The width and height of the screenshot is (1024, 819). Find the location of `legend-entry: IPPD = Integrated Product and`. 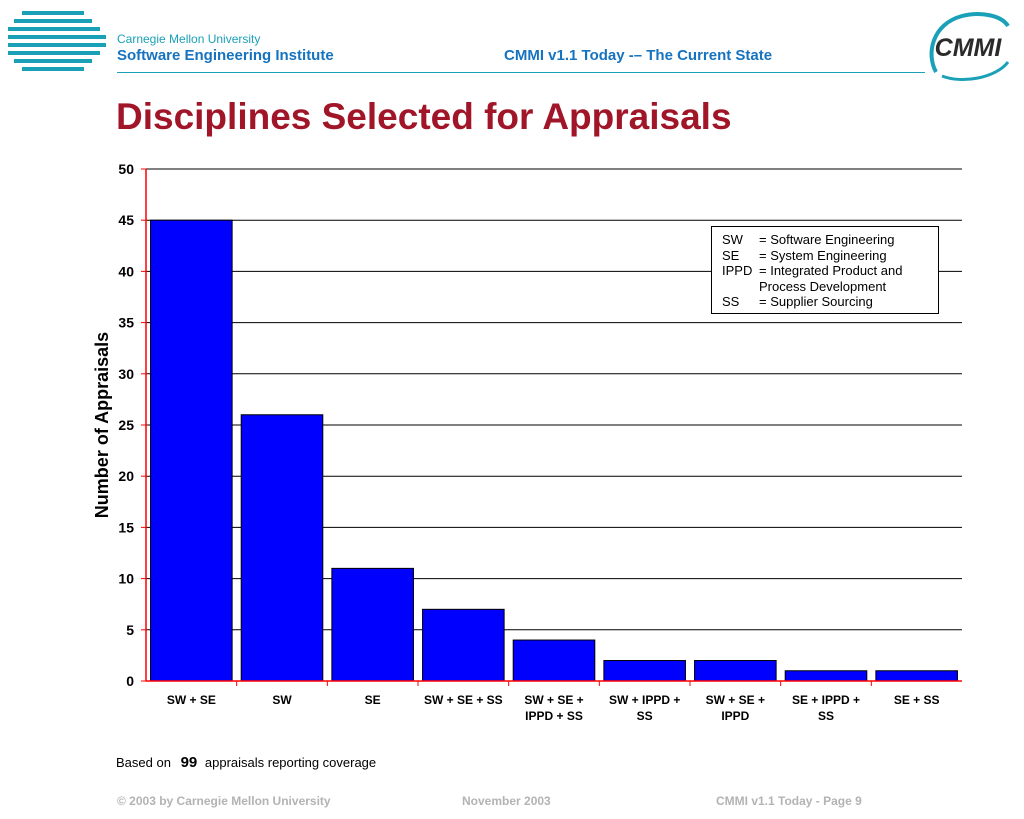

legend-entry: IPPD = Integrated Product and is located at coordinates (830, 271).